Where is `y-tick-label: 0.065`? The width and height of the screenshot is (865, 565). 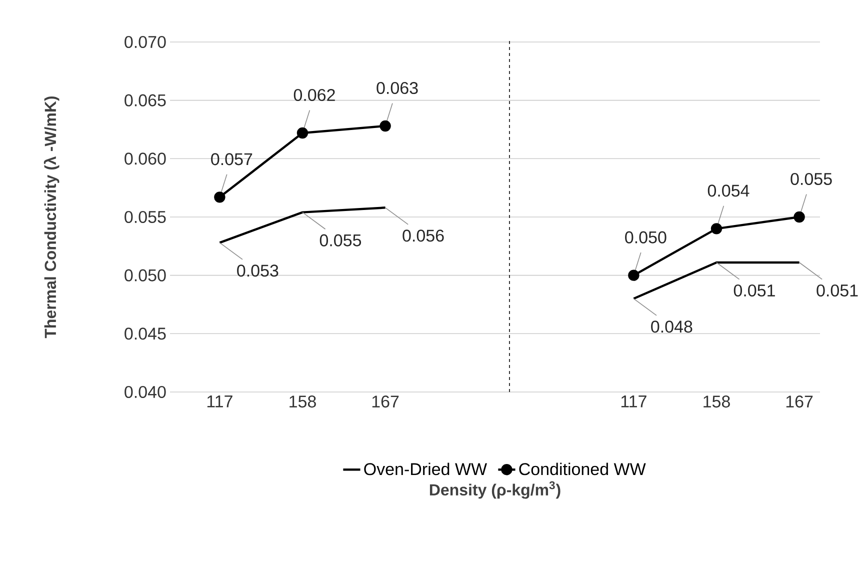 y-tick-label: 0.065 is located at coordinates (145, 100).